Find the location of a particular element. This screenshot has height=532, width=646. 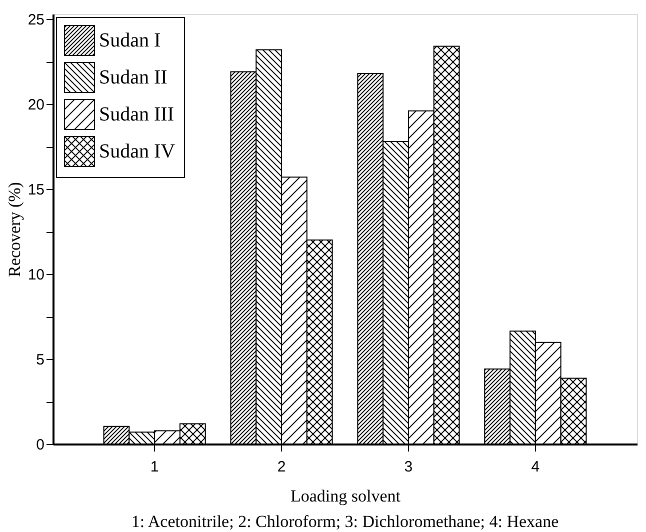

legend-label: Sudan IV is located at coordinates (137, 151).